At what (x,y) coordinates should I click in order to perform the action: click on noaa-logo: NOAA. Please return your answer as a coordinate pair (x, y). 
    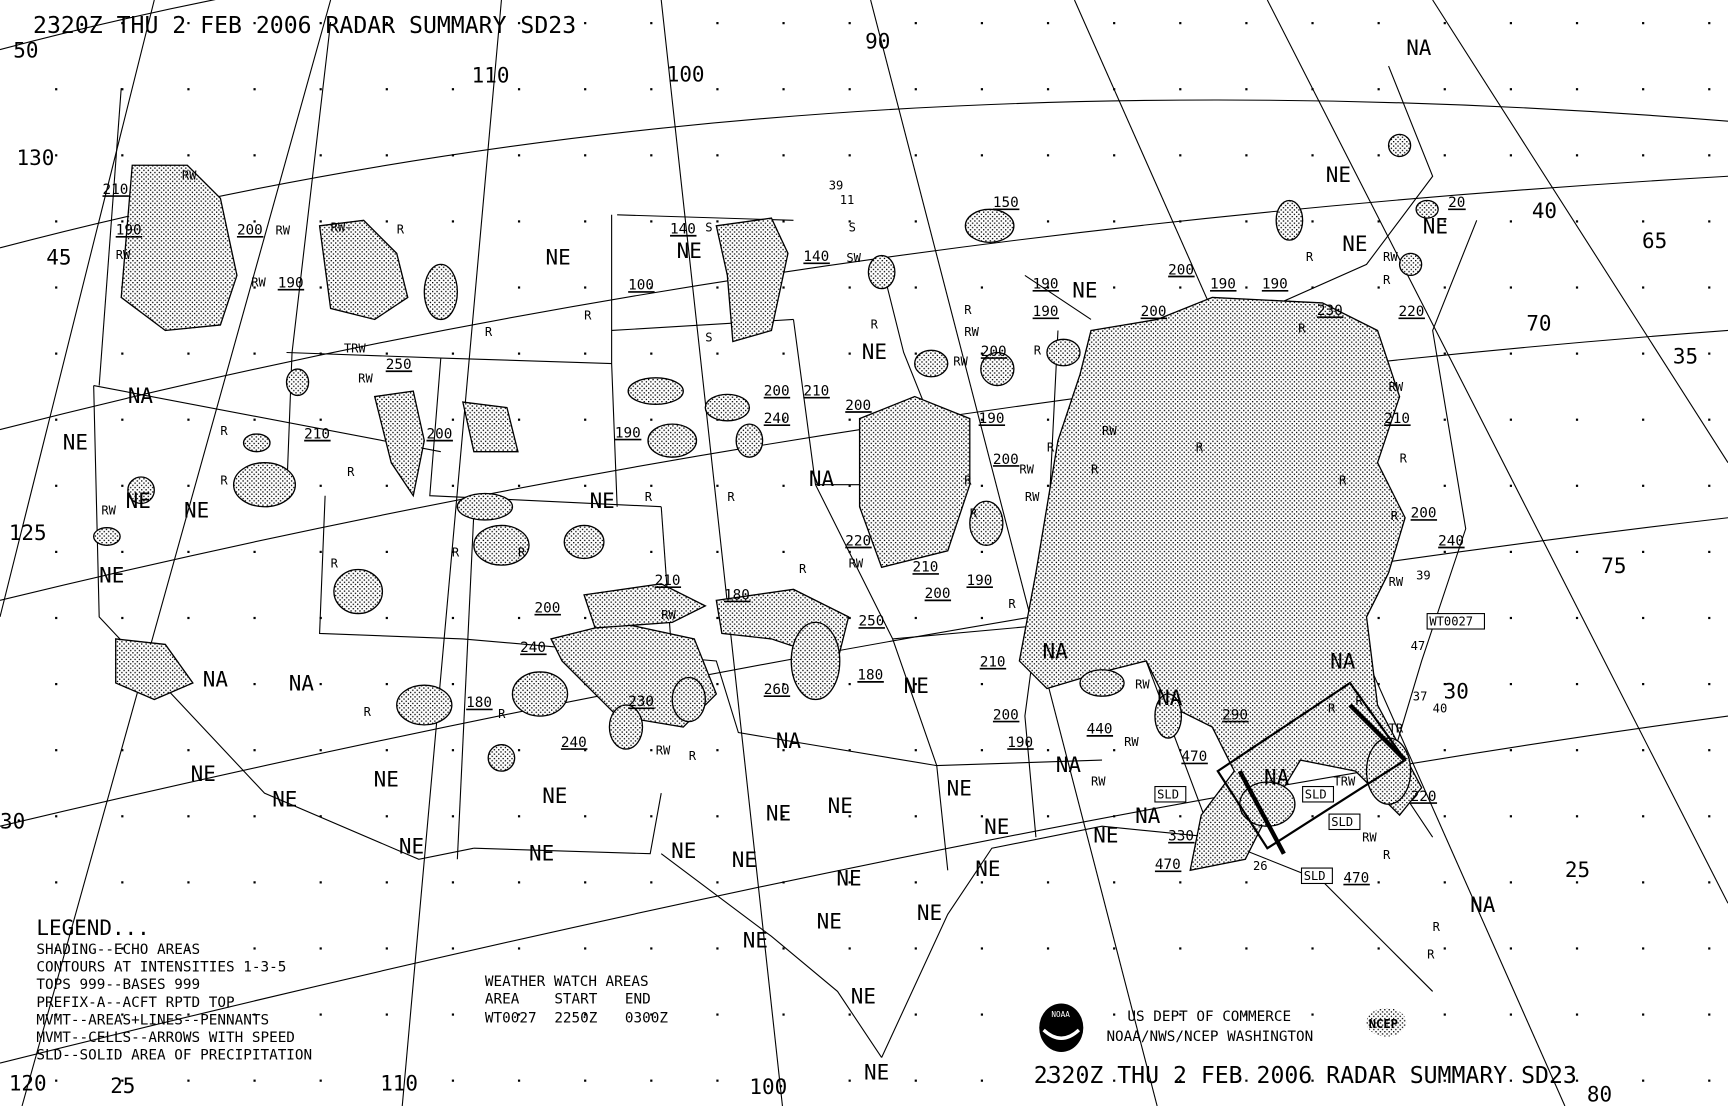
    Looking at the image, I should click on (1061, 1028).